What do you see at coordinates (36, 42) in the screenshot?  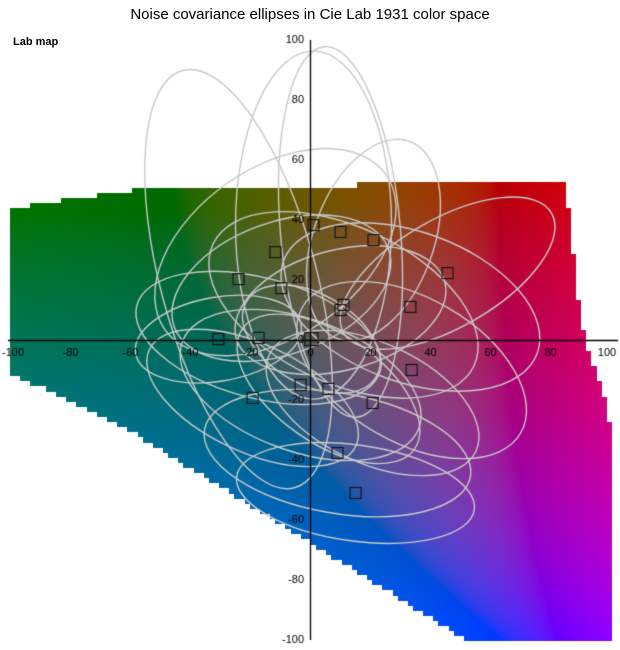 I see `lab-map-label: Lab map` at bounding box center [36, 42].